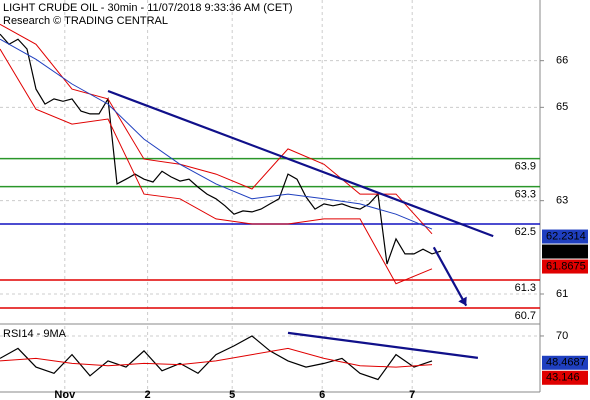 The height and width of the screenshot is (400, 590). Describe the element at coordinates (525, 232) in the screenshot. I see `level-label: 62.5` at that location.